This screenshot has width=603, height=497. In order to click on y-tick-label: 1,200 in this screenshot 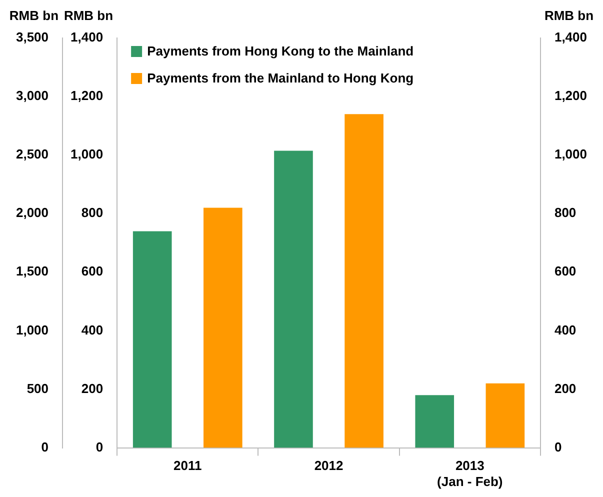, I will do `click(87, 96)`.